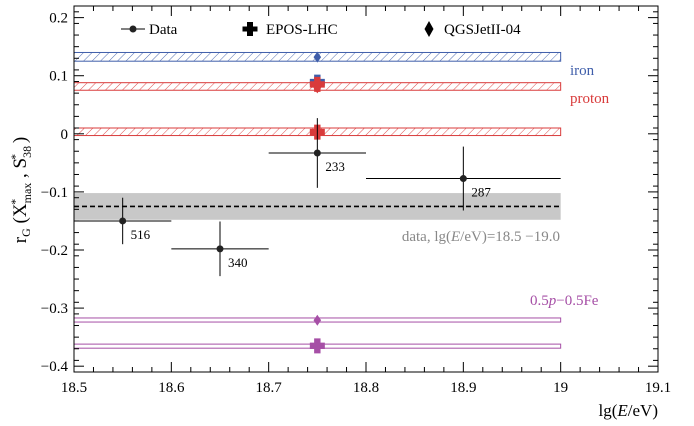  What do you see at coordinates (317, 320) in the screenshot?
I see `qgsjet-marker-mixed` at bounding box center [317, 320].